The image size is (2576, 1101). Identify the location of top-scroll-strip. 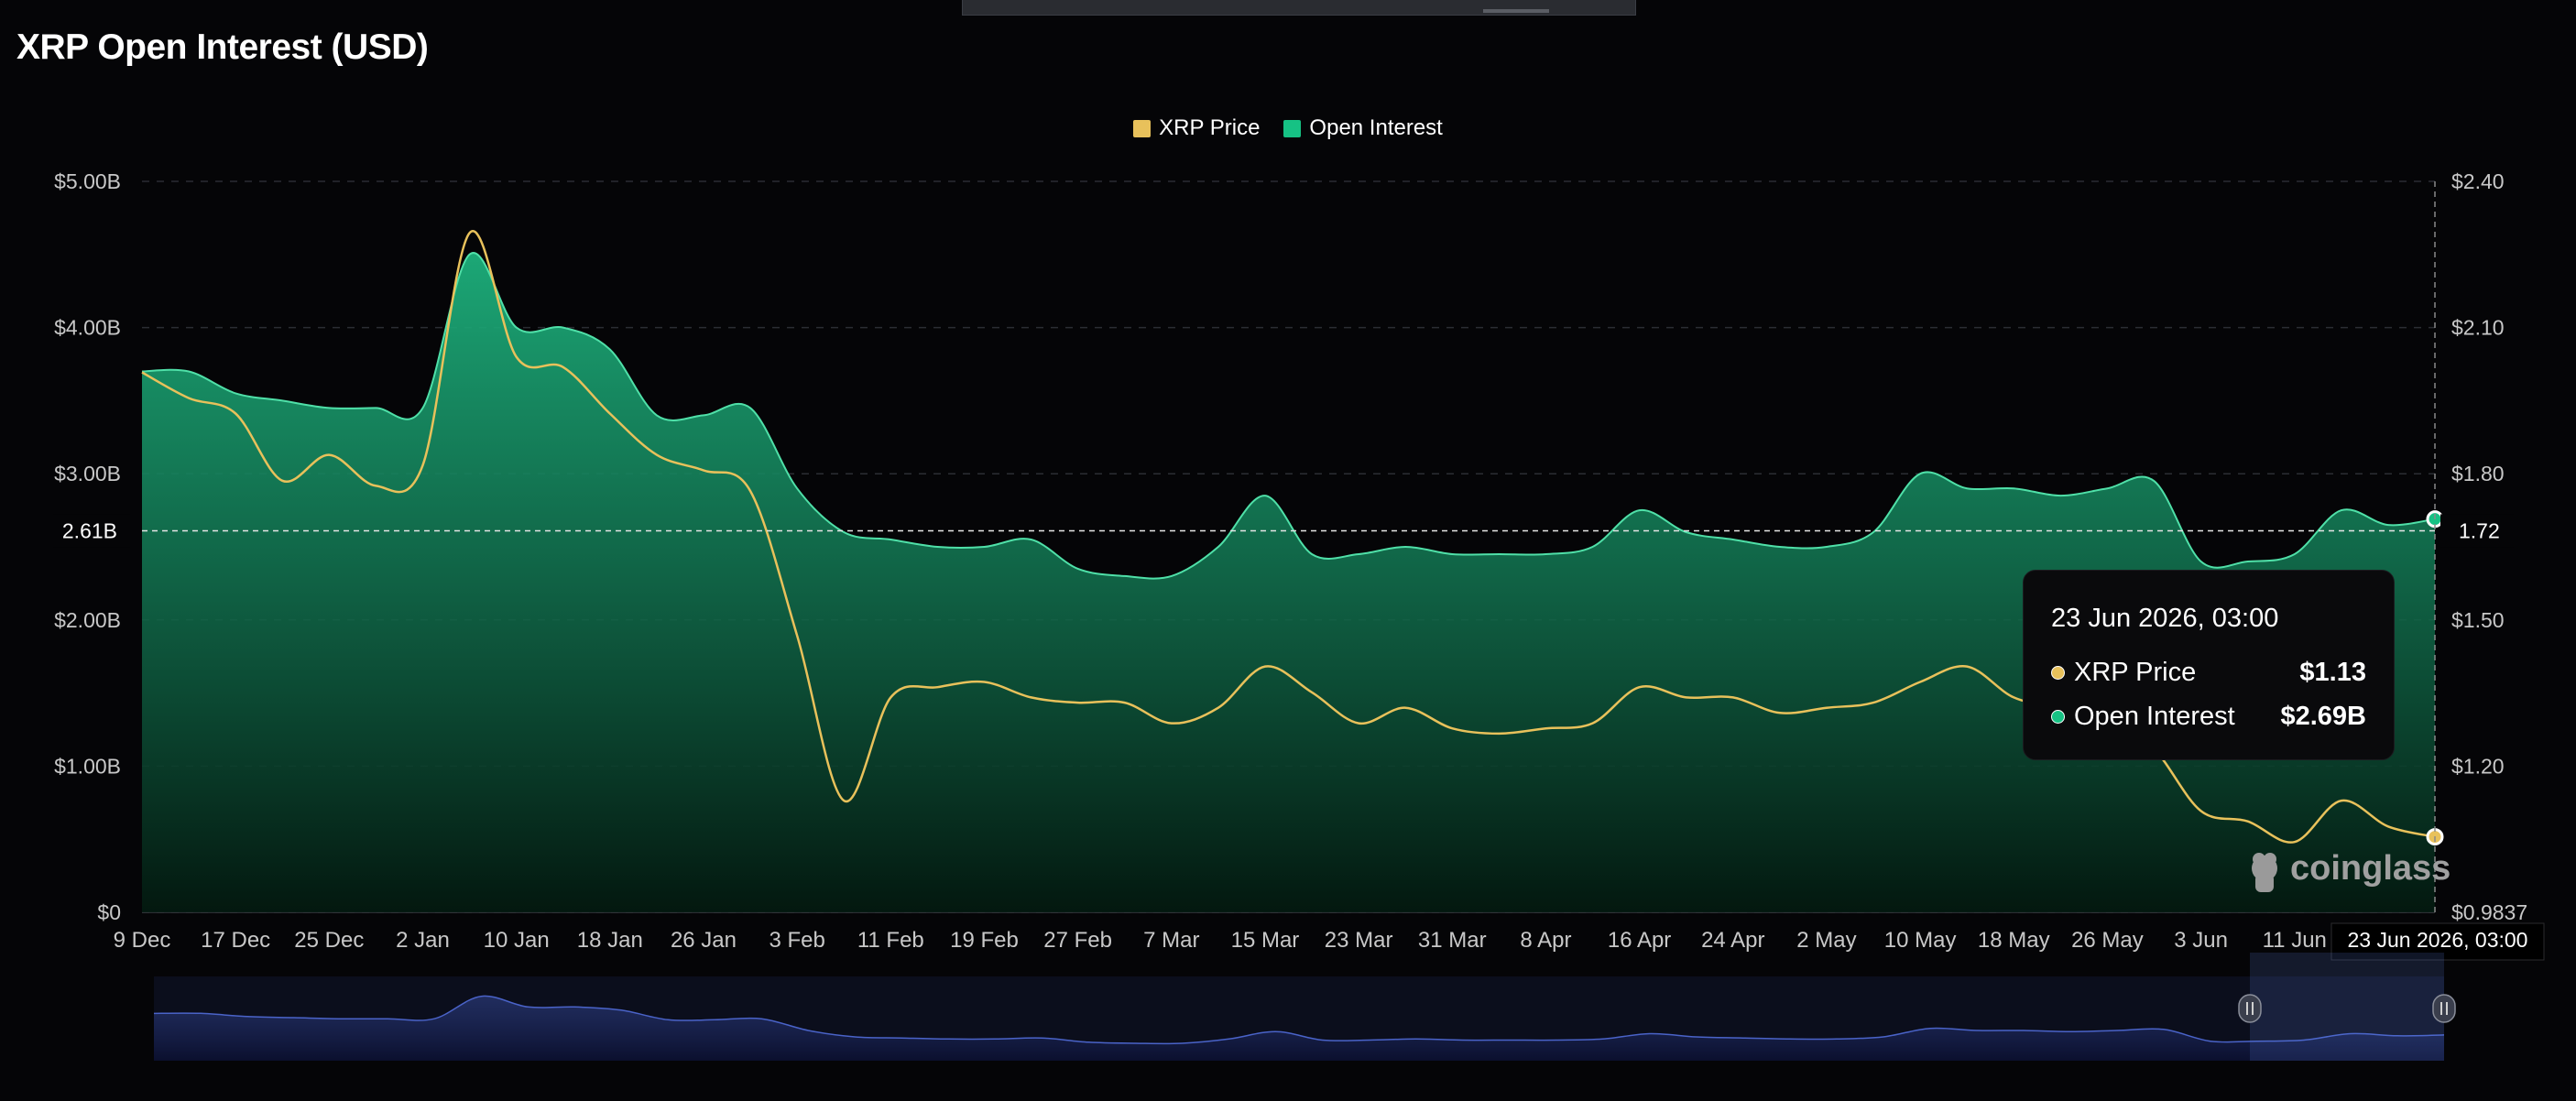
(1299, 8).